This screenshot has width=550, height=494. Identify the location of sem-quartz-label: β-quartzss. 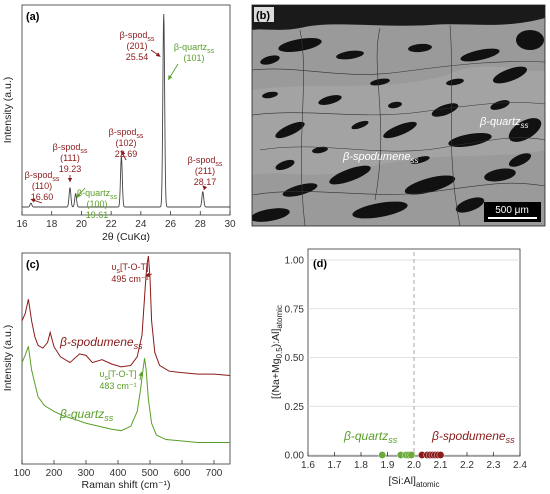
(504, 123).